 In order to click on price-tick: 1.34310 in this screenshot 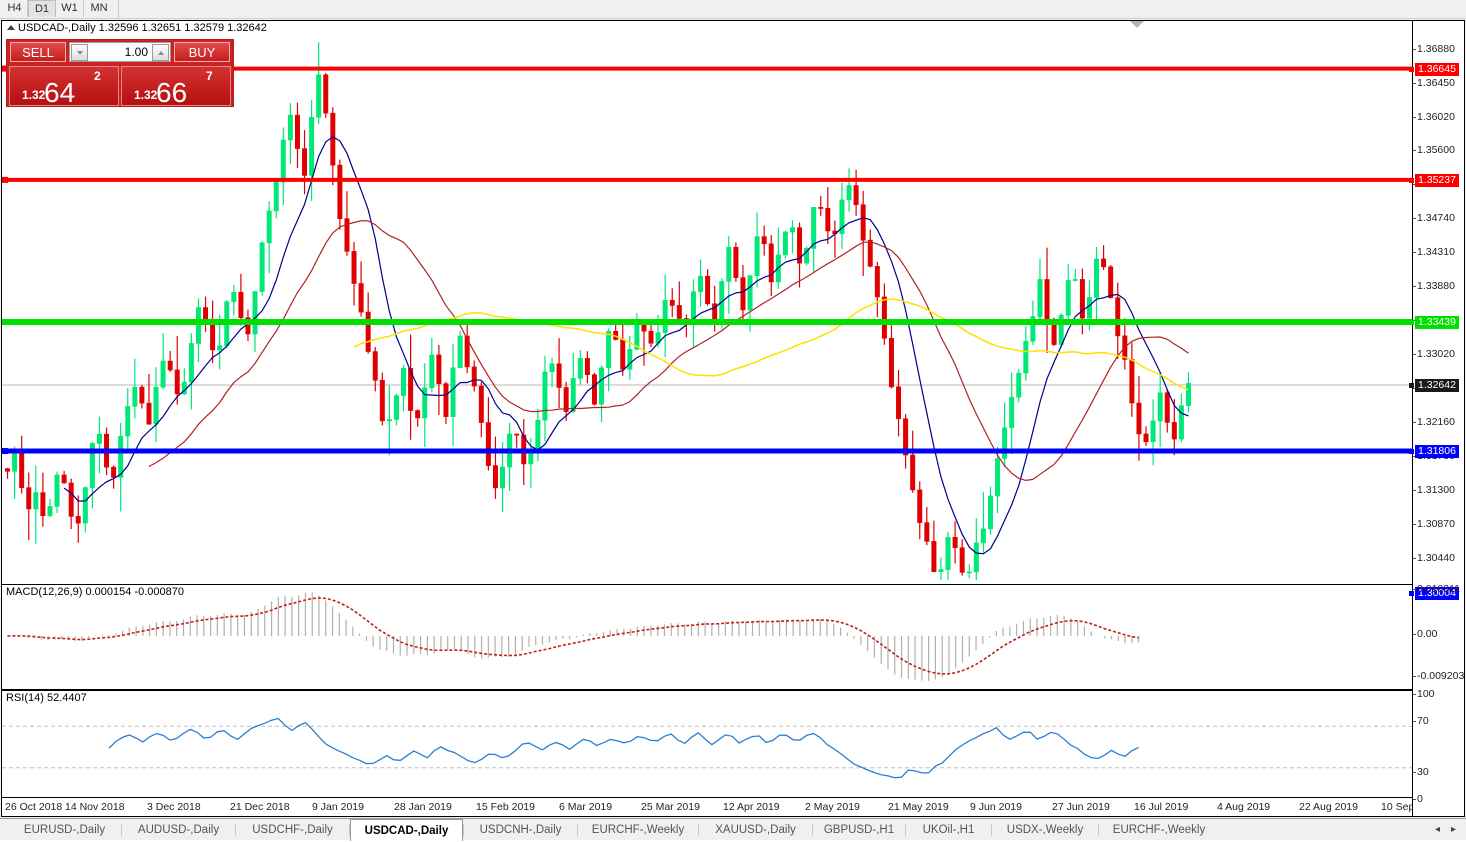, I will do `click(1434, 252)`.